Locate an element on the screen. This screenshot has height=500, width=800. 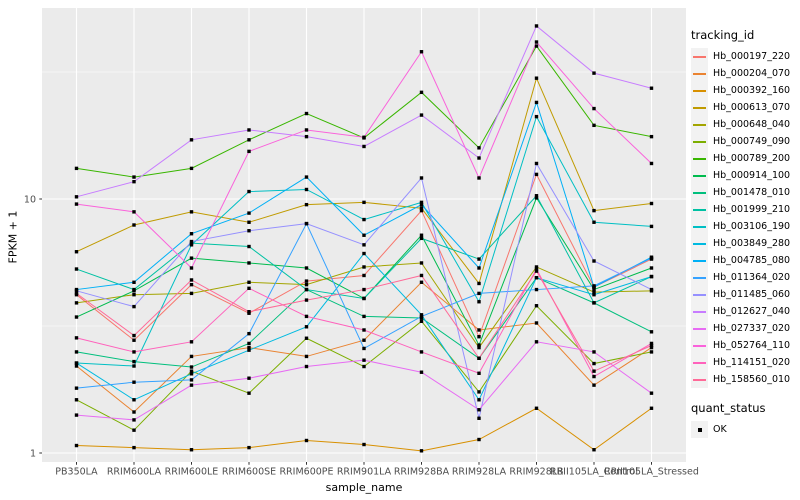
legend-entry: Hb_012627_040 is located at coordinates (745, 311).